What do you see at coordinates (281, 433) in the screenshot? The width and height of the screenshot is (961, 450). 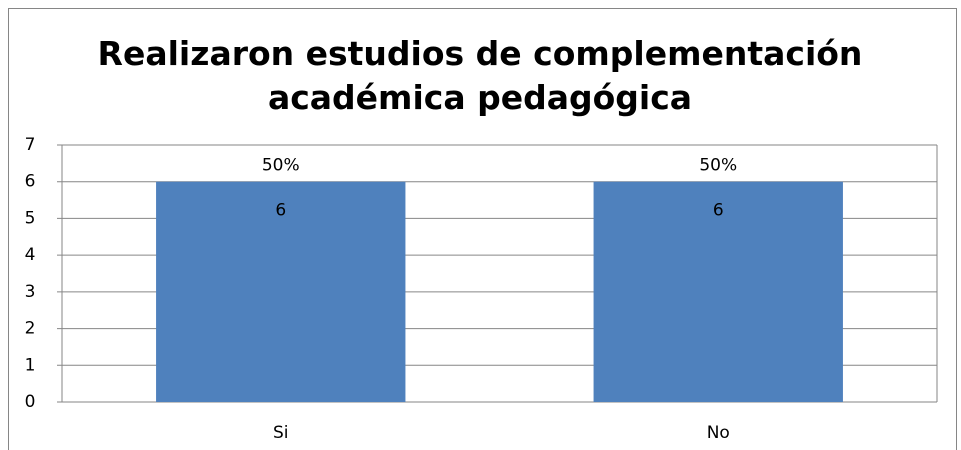 I see `x-tick-label: Si` at bounding box center [281, 433].